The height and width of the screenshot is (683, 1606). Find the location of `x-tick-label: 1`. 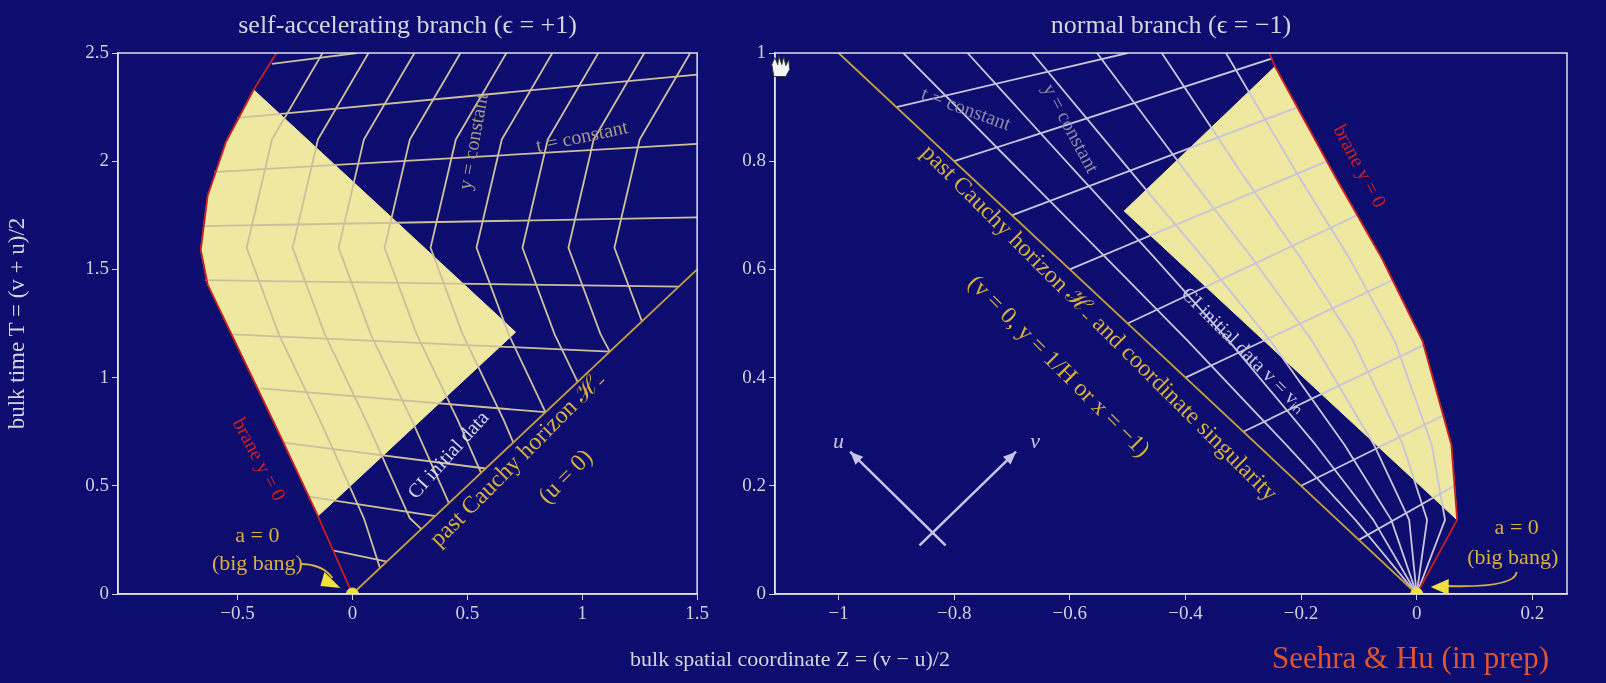

x-tick-label: 1 is located at coordinates (582, 613).